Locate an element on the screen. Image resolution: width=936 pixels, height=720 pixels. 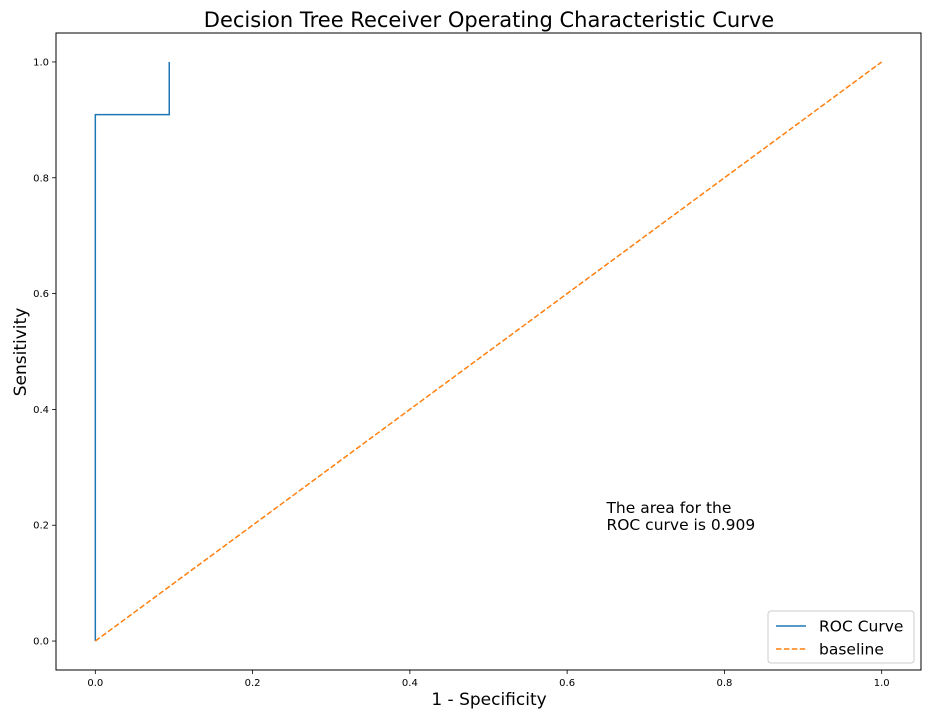
y-tick-label: 0.4 is located at coordinates (41, 410).